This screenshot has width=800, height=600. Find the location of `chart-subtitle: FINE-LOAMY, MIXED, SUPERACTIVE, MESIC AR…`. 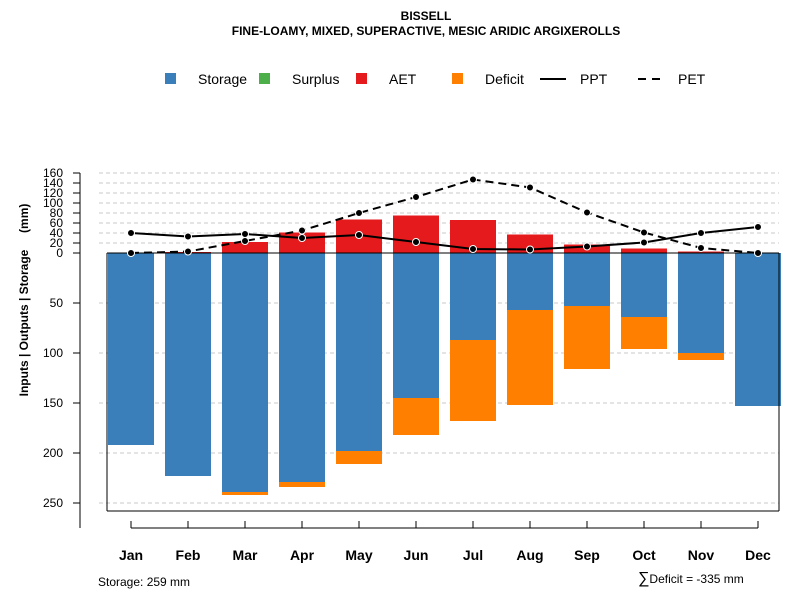

chart-subtitle: FINE-LOAMY, MIXED, SUPERACTIVE, MESIC AR… is located at coordinates (426, 31).